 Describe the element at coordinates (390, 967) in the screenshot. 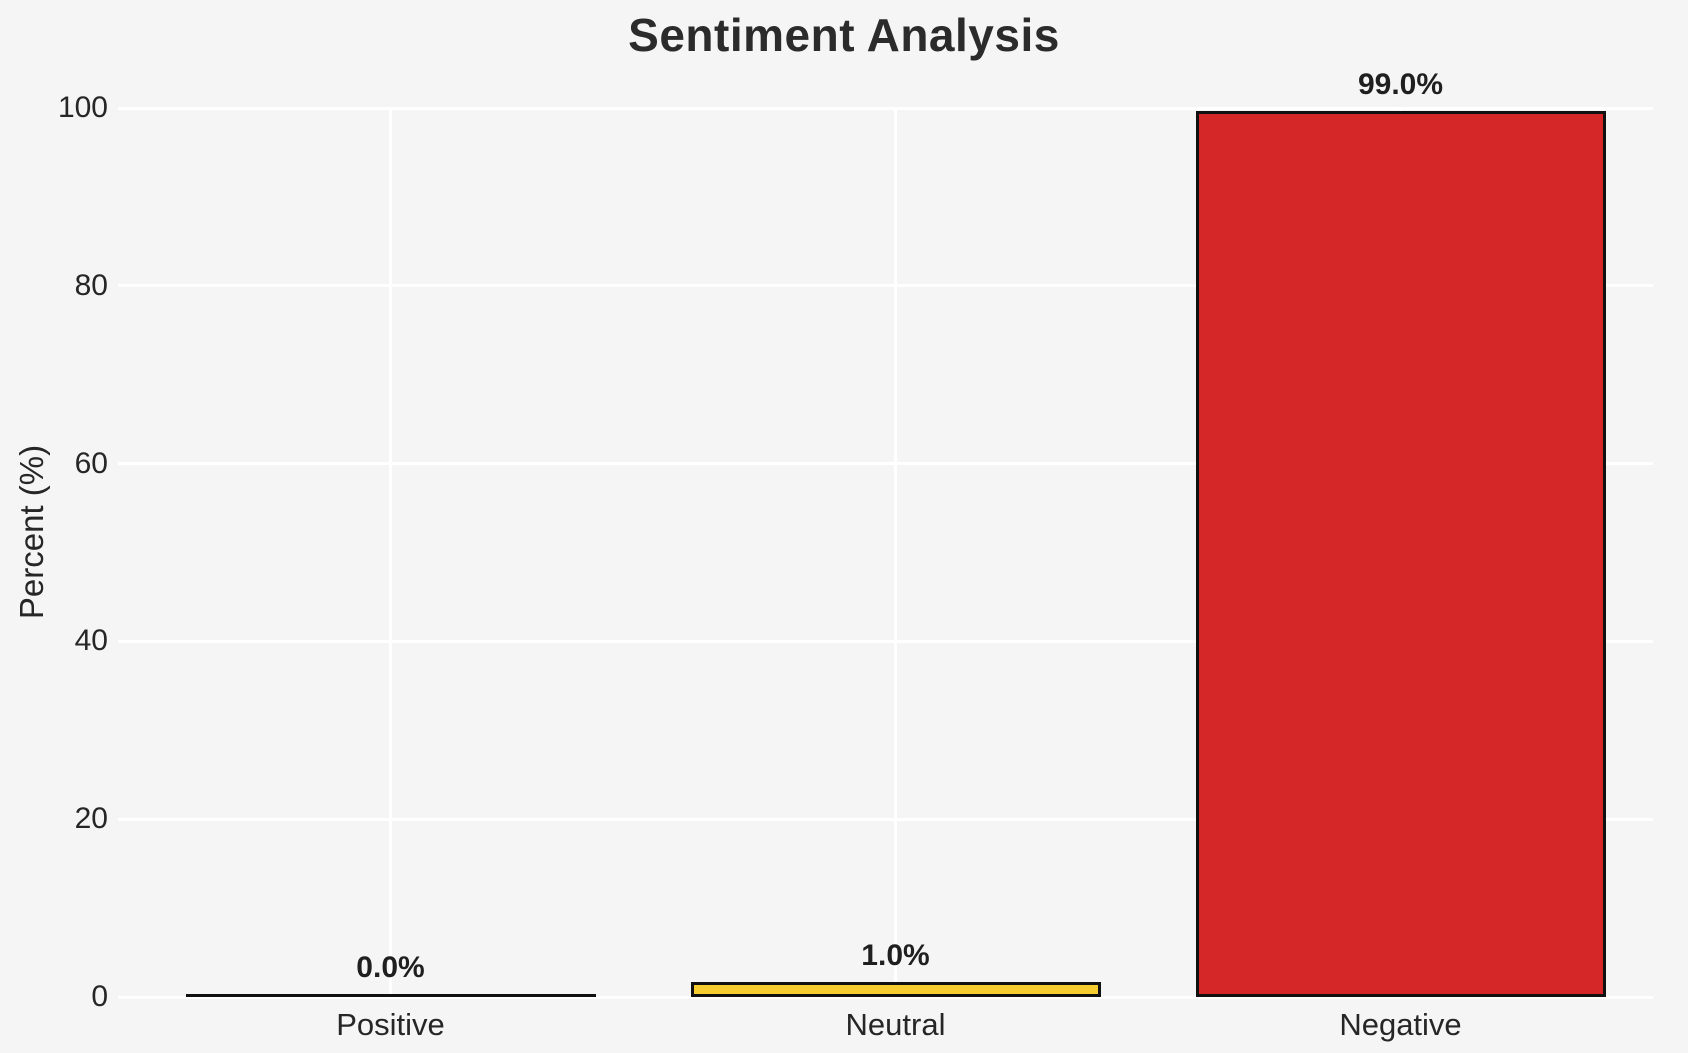

I see `bar-value-label: 0.0%` at that location.